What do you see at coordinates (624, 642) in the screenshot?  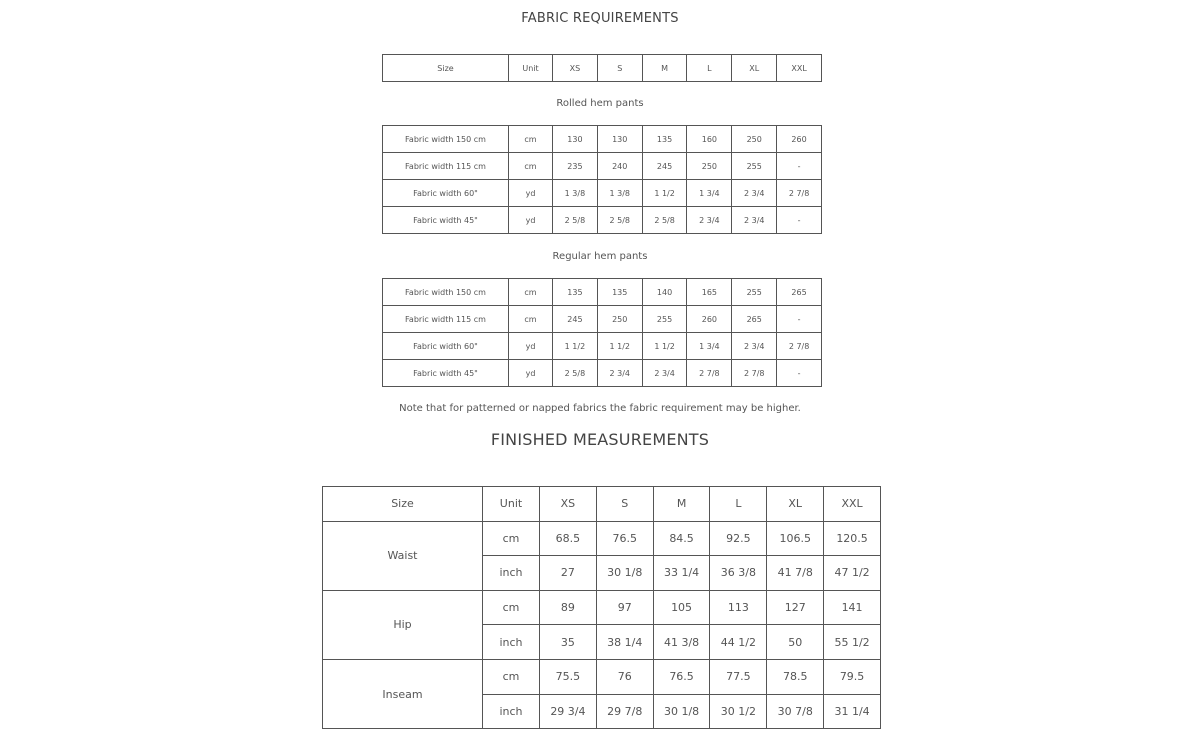 I see `table-cell: 38 1/4` at bounding box center [624, 642].